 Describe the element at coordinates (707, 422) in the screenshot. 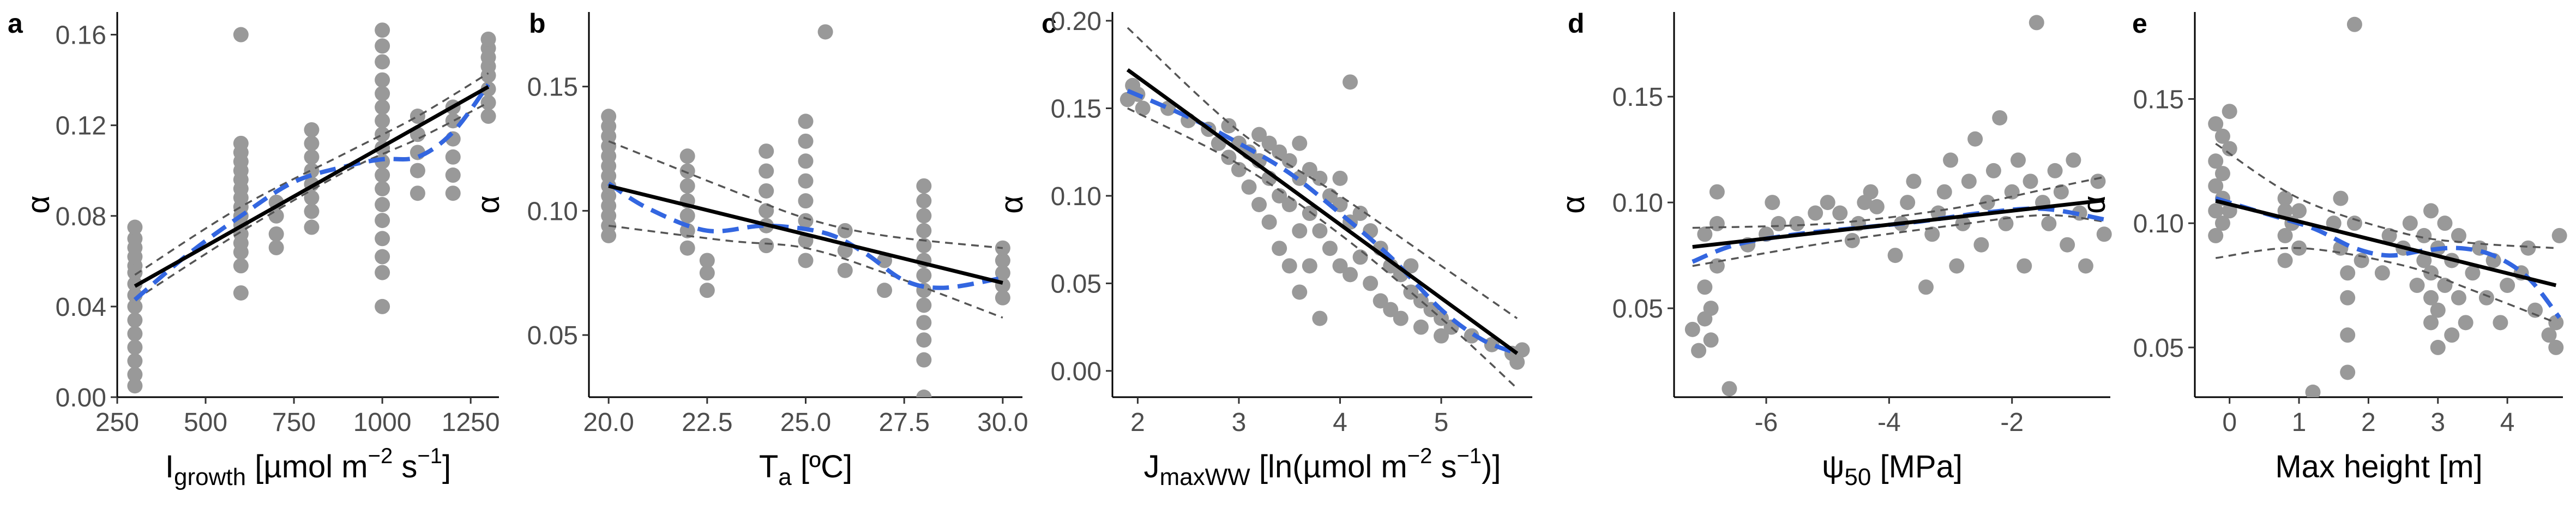

I see `x-tick-label: 22.5` at that location.